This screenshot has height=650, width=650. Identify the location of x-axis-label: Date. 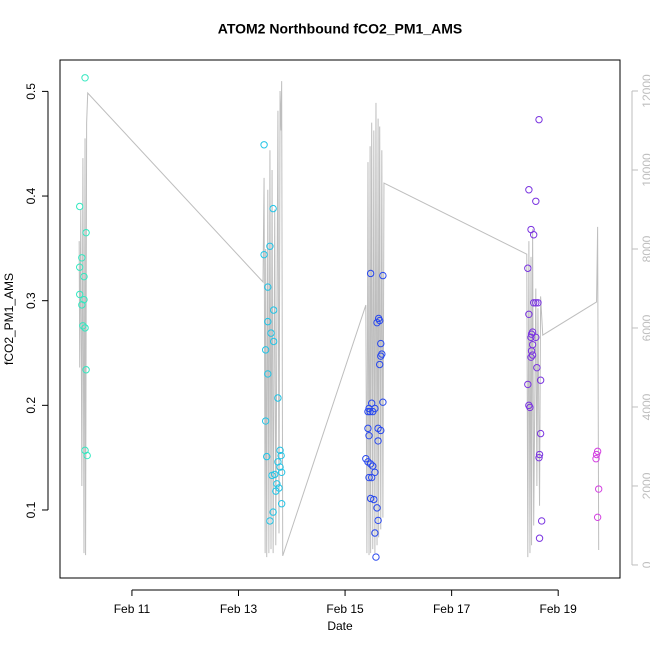
(340, 626).